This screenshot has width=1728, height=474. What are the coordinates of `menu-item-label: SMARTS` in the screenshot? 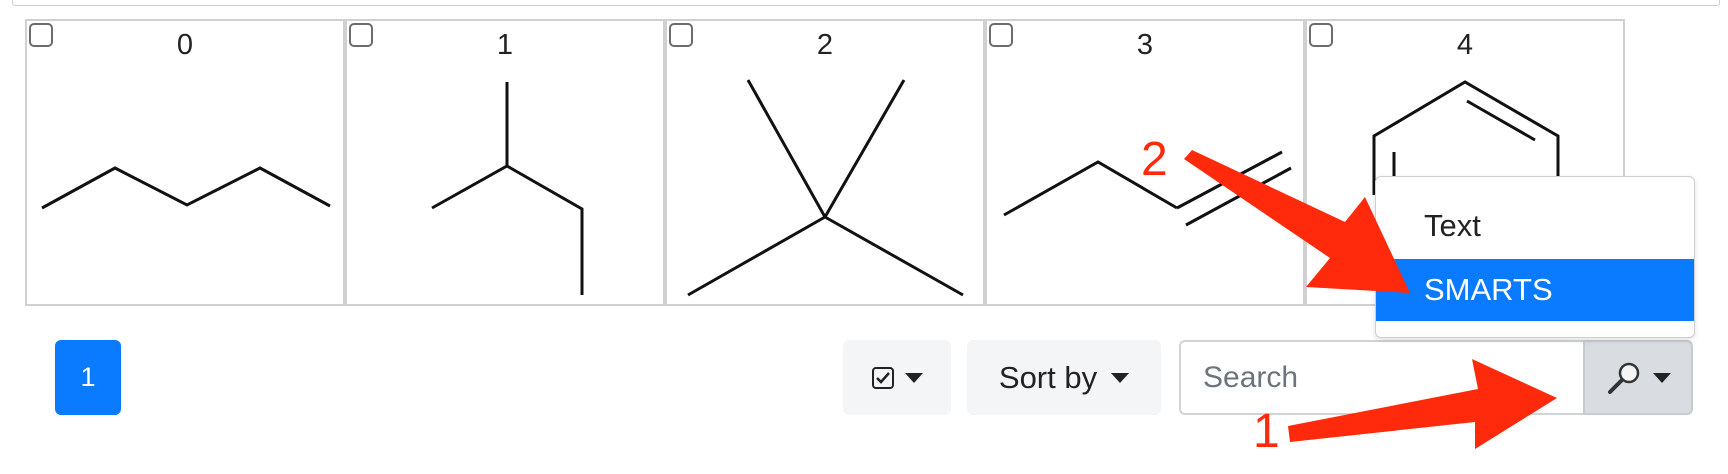 It's located at (1488, 289).